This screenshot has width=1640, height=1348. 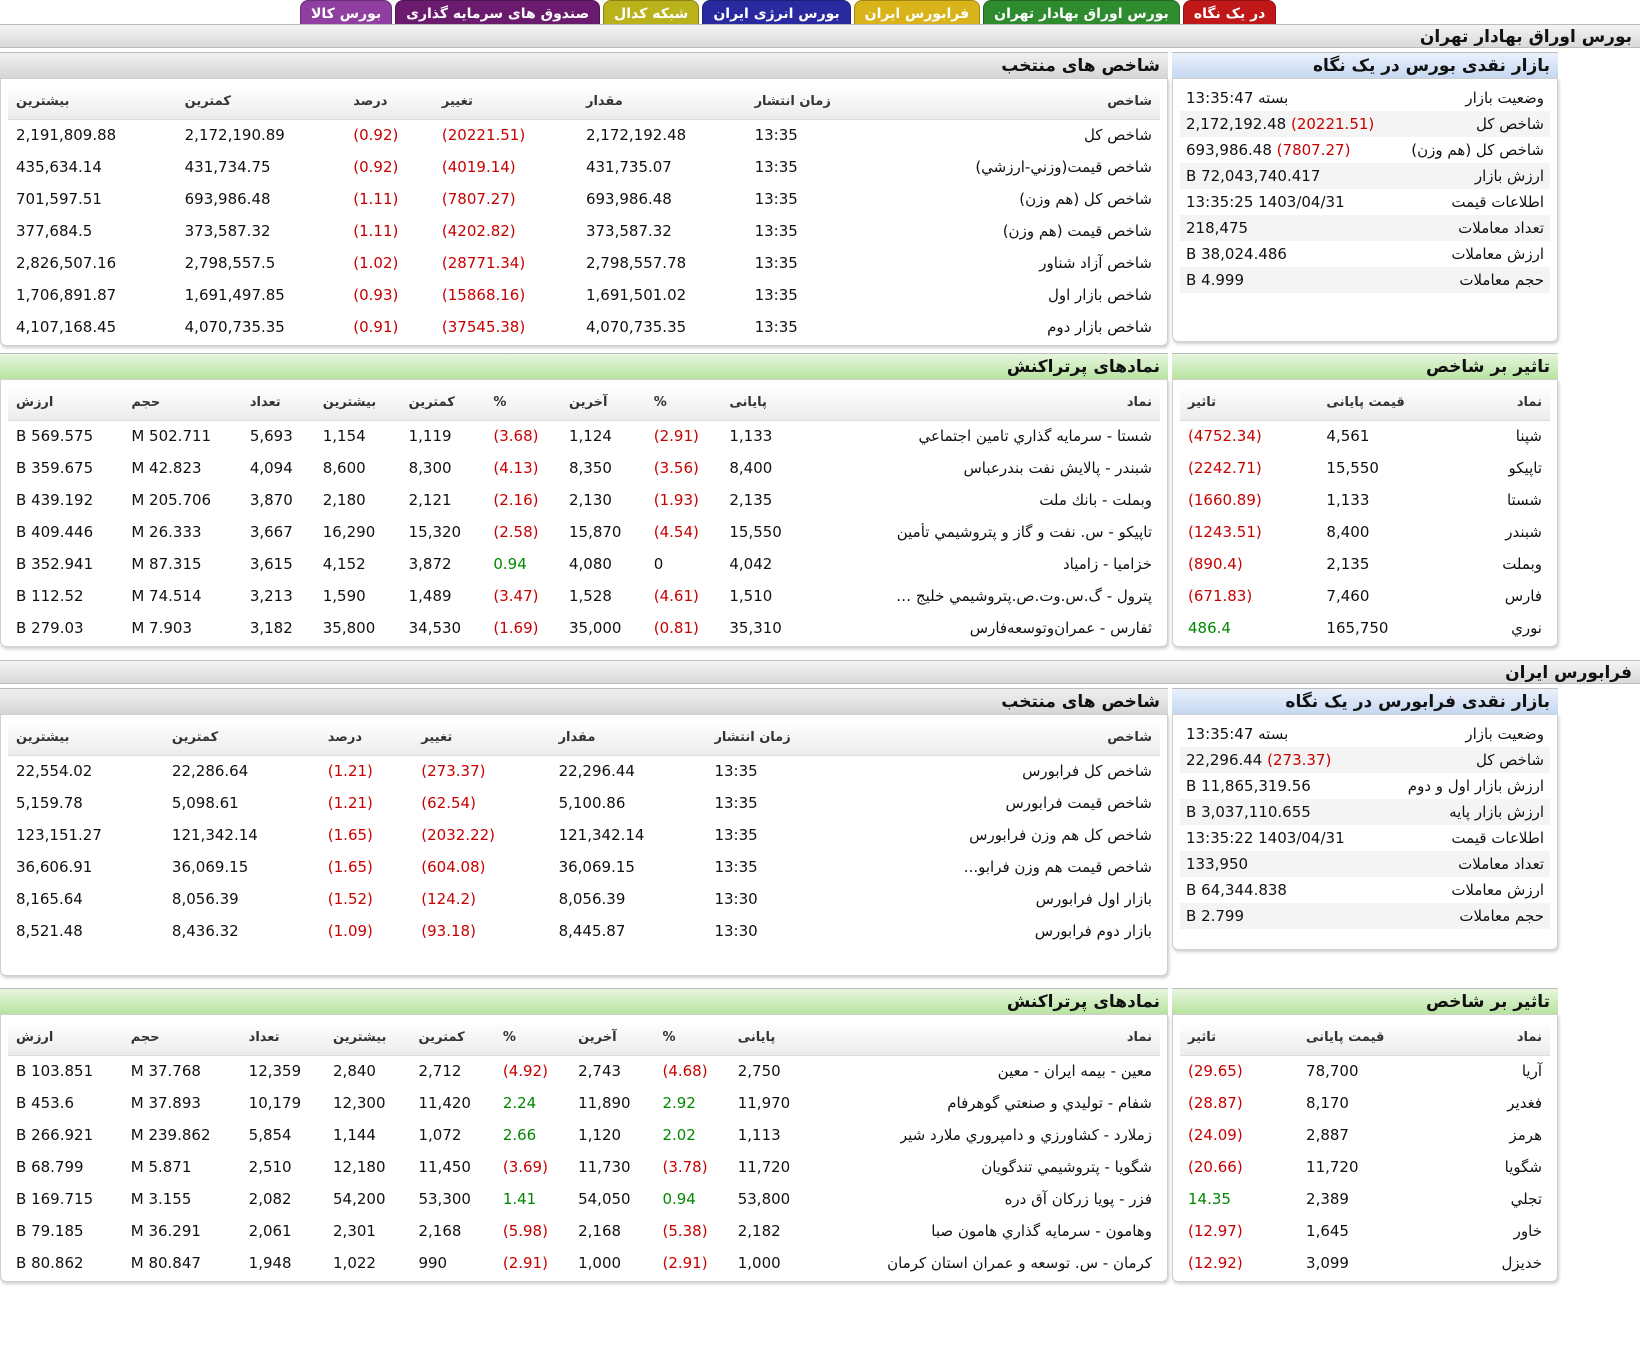 What do you see at coordinates (1078, 803) in the screenshot?
I see `symbol-link: شاخص قیمت فرابورس` at bounding box center [1078, 803].